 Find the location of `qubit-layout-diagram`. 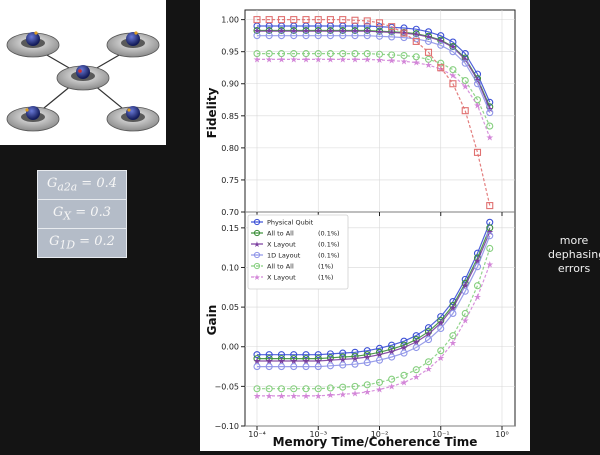

qubit-layout-diagram is located at coordinates (83, 72).